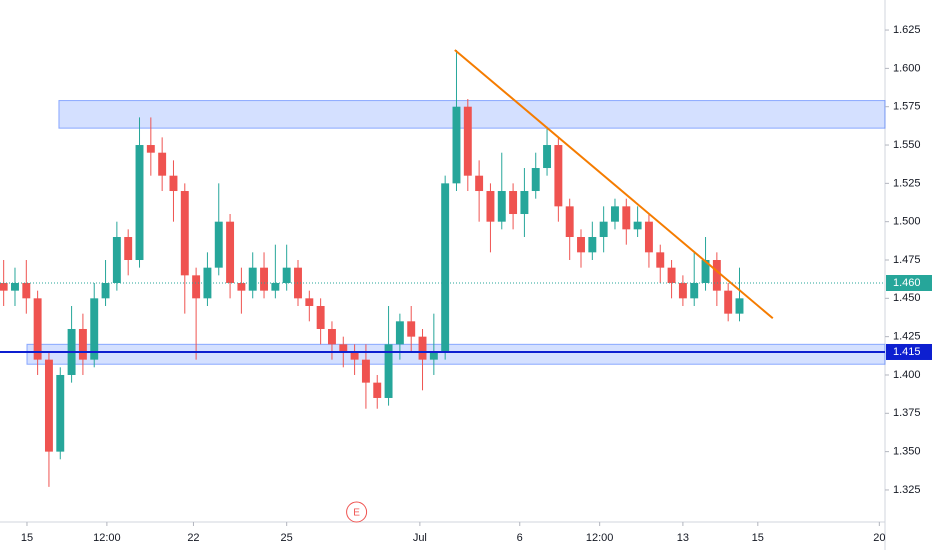 The width and height of the screenshot is (932, 555). Describe the element at coordinates (907, 260) in the screenshot. I see `y-tick-label: 1.475` at that location.